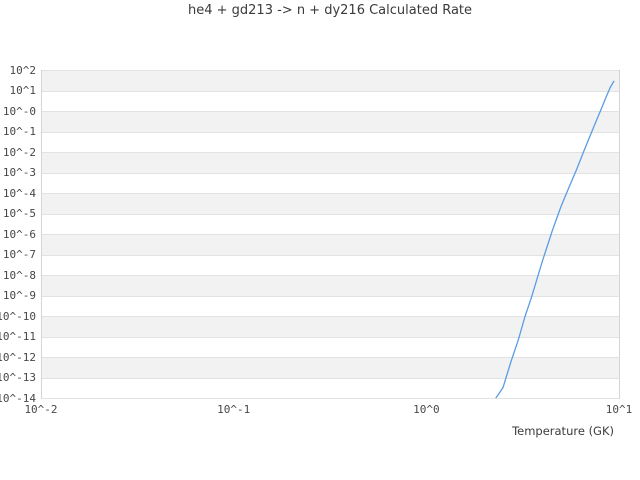 The height and width of the screenshot is (480, 640). What do you see at coordinates (19, 111) in the screenshot?
I see `y-tick-label: 10^-0` at bounding box center [19, 111].